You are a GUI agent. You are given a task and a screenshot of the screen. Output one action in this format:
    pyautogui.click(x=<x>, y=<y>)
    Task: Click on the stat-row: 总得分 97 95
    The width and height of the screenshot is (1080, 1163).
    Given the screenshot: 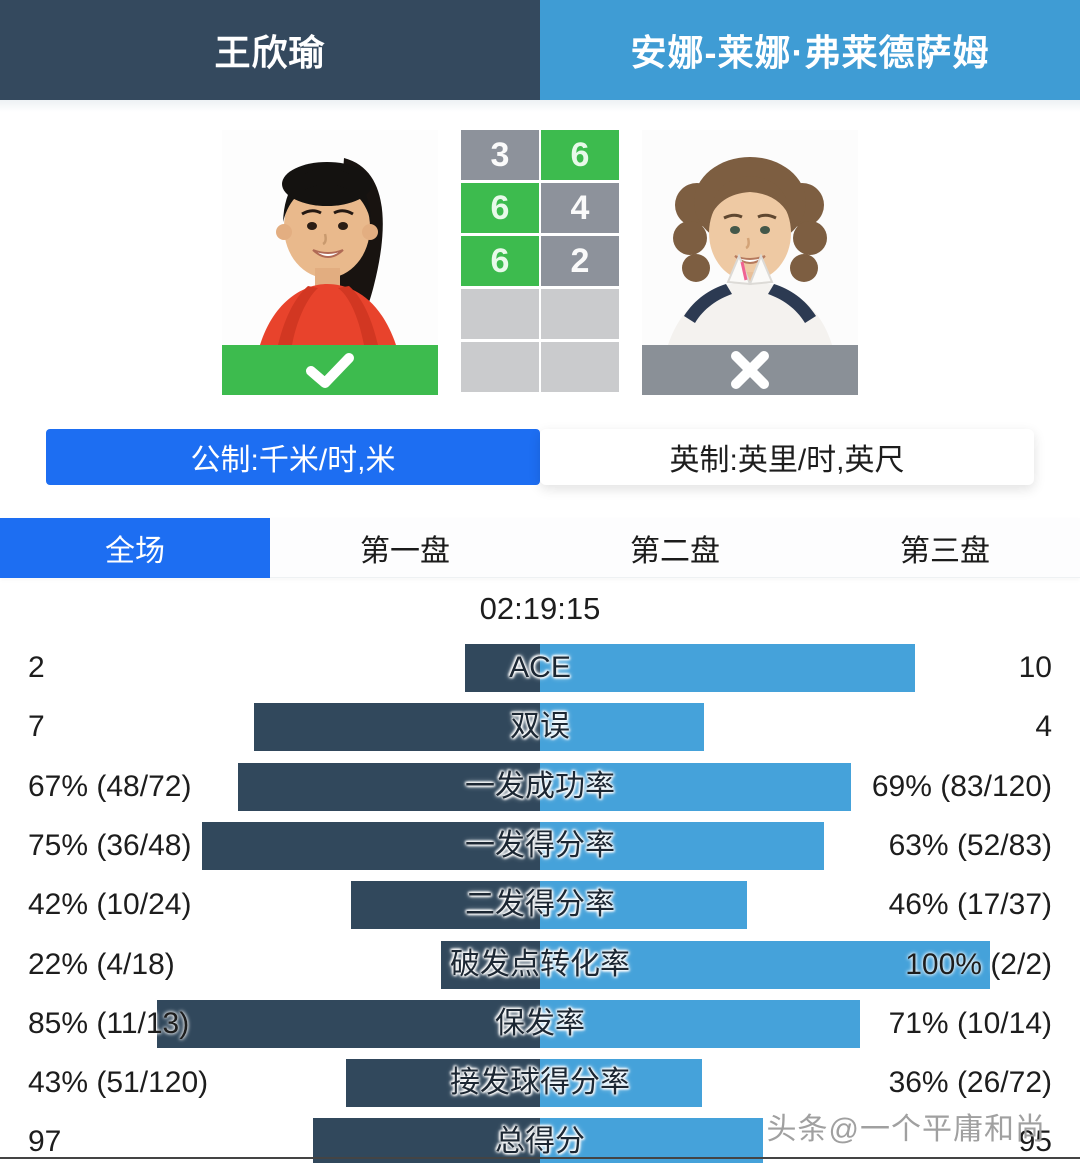 What is the action you would take?
    pyautogui.click(x=540, y=1140)
    